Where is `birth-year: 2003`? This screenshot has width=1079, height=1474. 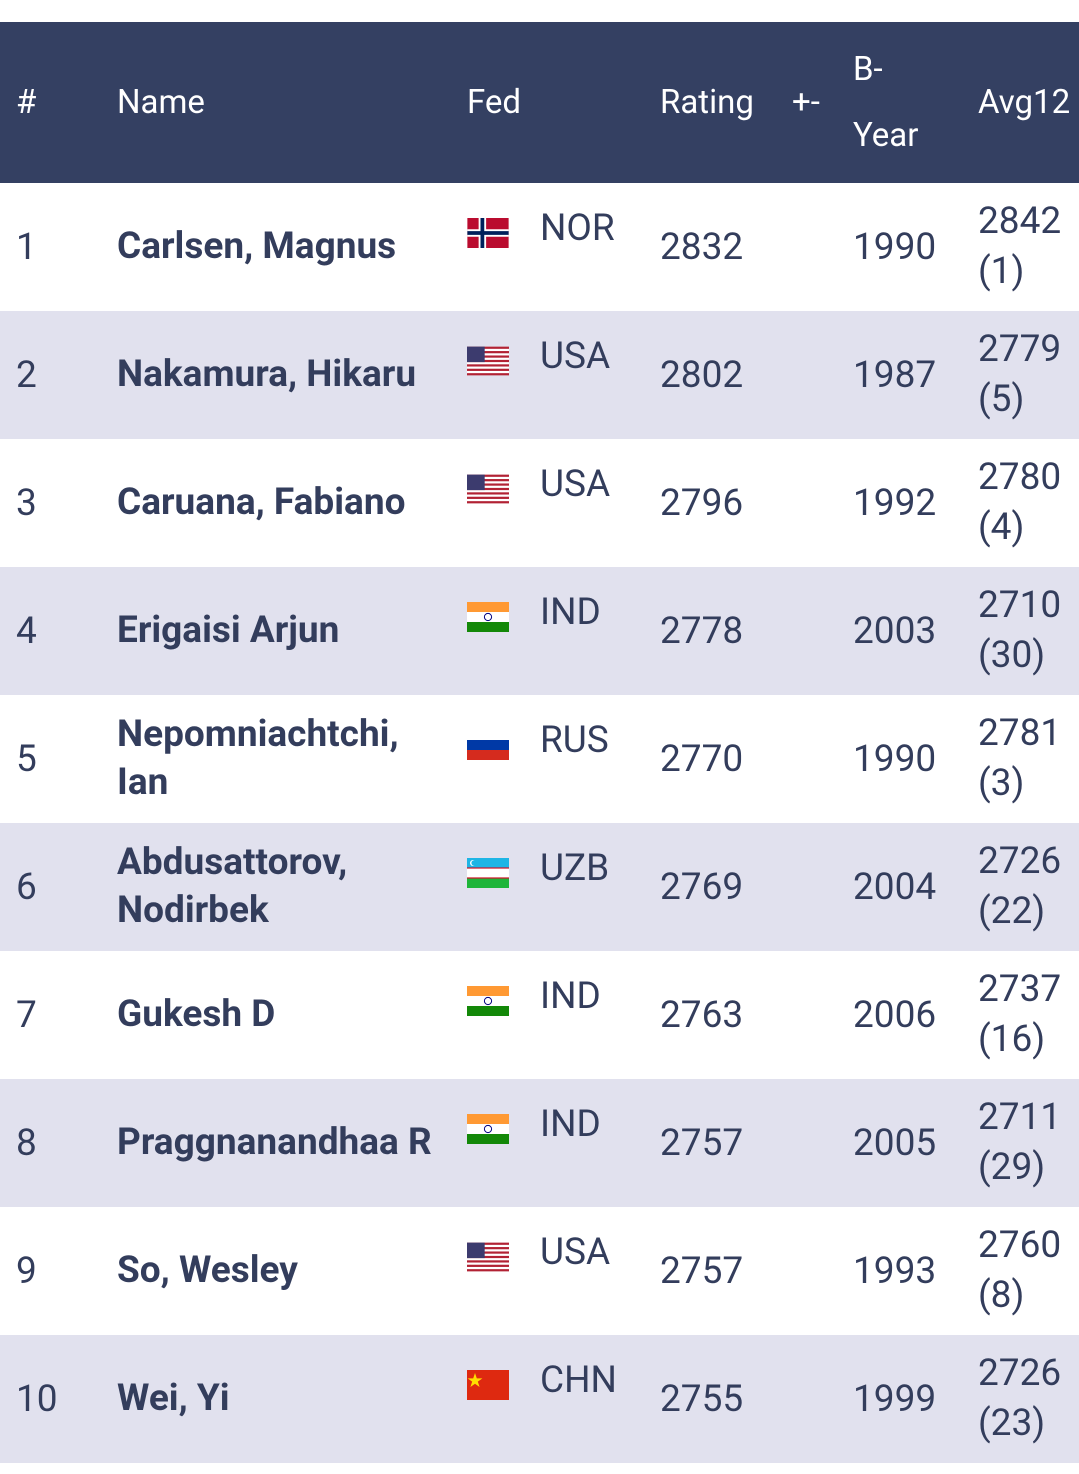 birth-year: 2003 is located at coordinates (895, 631).